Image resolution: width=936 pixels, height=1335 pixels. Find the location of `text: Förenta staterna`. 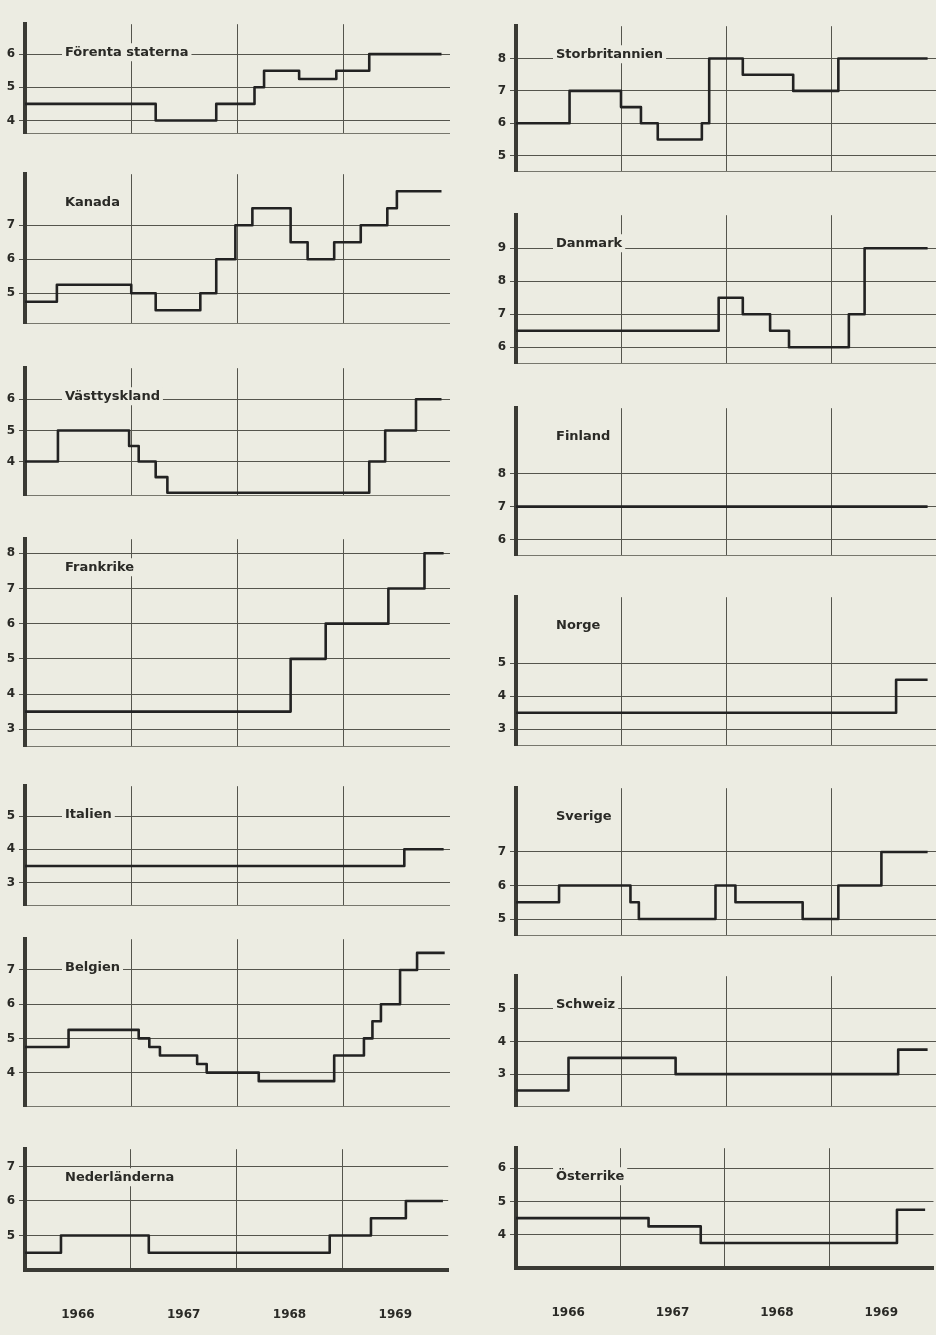

text: Förenta staterna is located at coordinates (127, 51).